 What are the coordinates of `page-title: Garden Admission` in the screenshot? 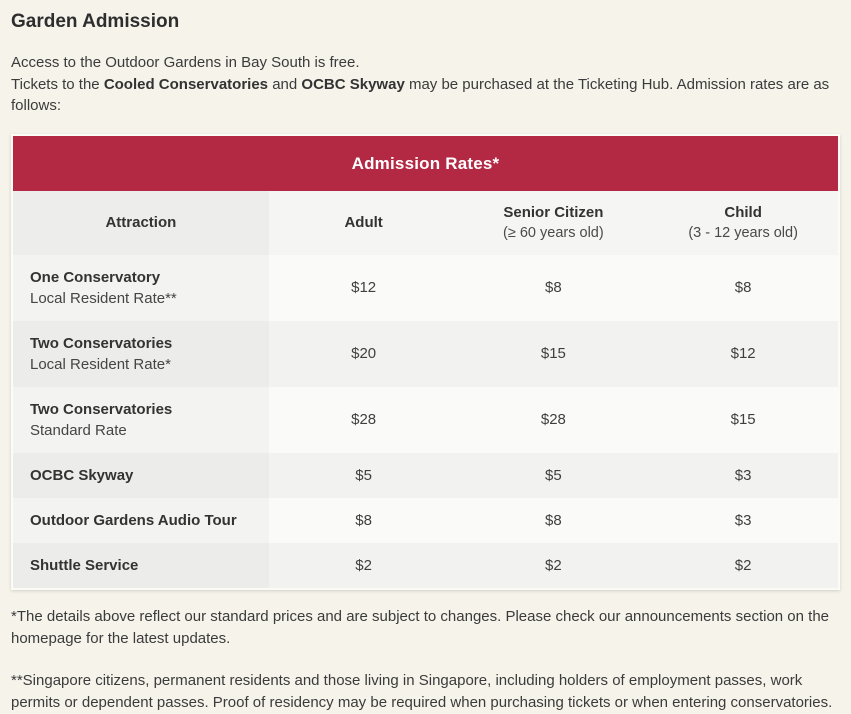 It's located at (95, 21).